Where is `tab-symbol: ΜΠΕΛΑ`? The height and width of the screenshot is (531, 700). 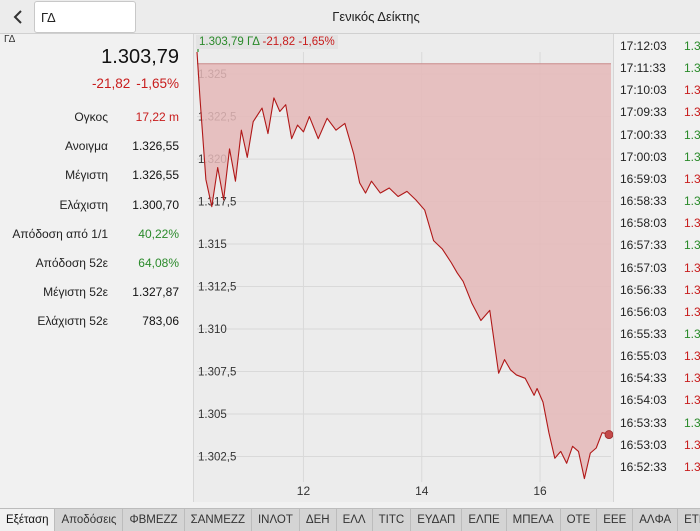
tab-symbol: ΜΠΕΛΑ is located at coordinates (534, 520).